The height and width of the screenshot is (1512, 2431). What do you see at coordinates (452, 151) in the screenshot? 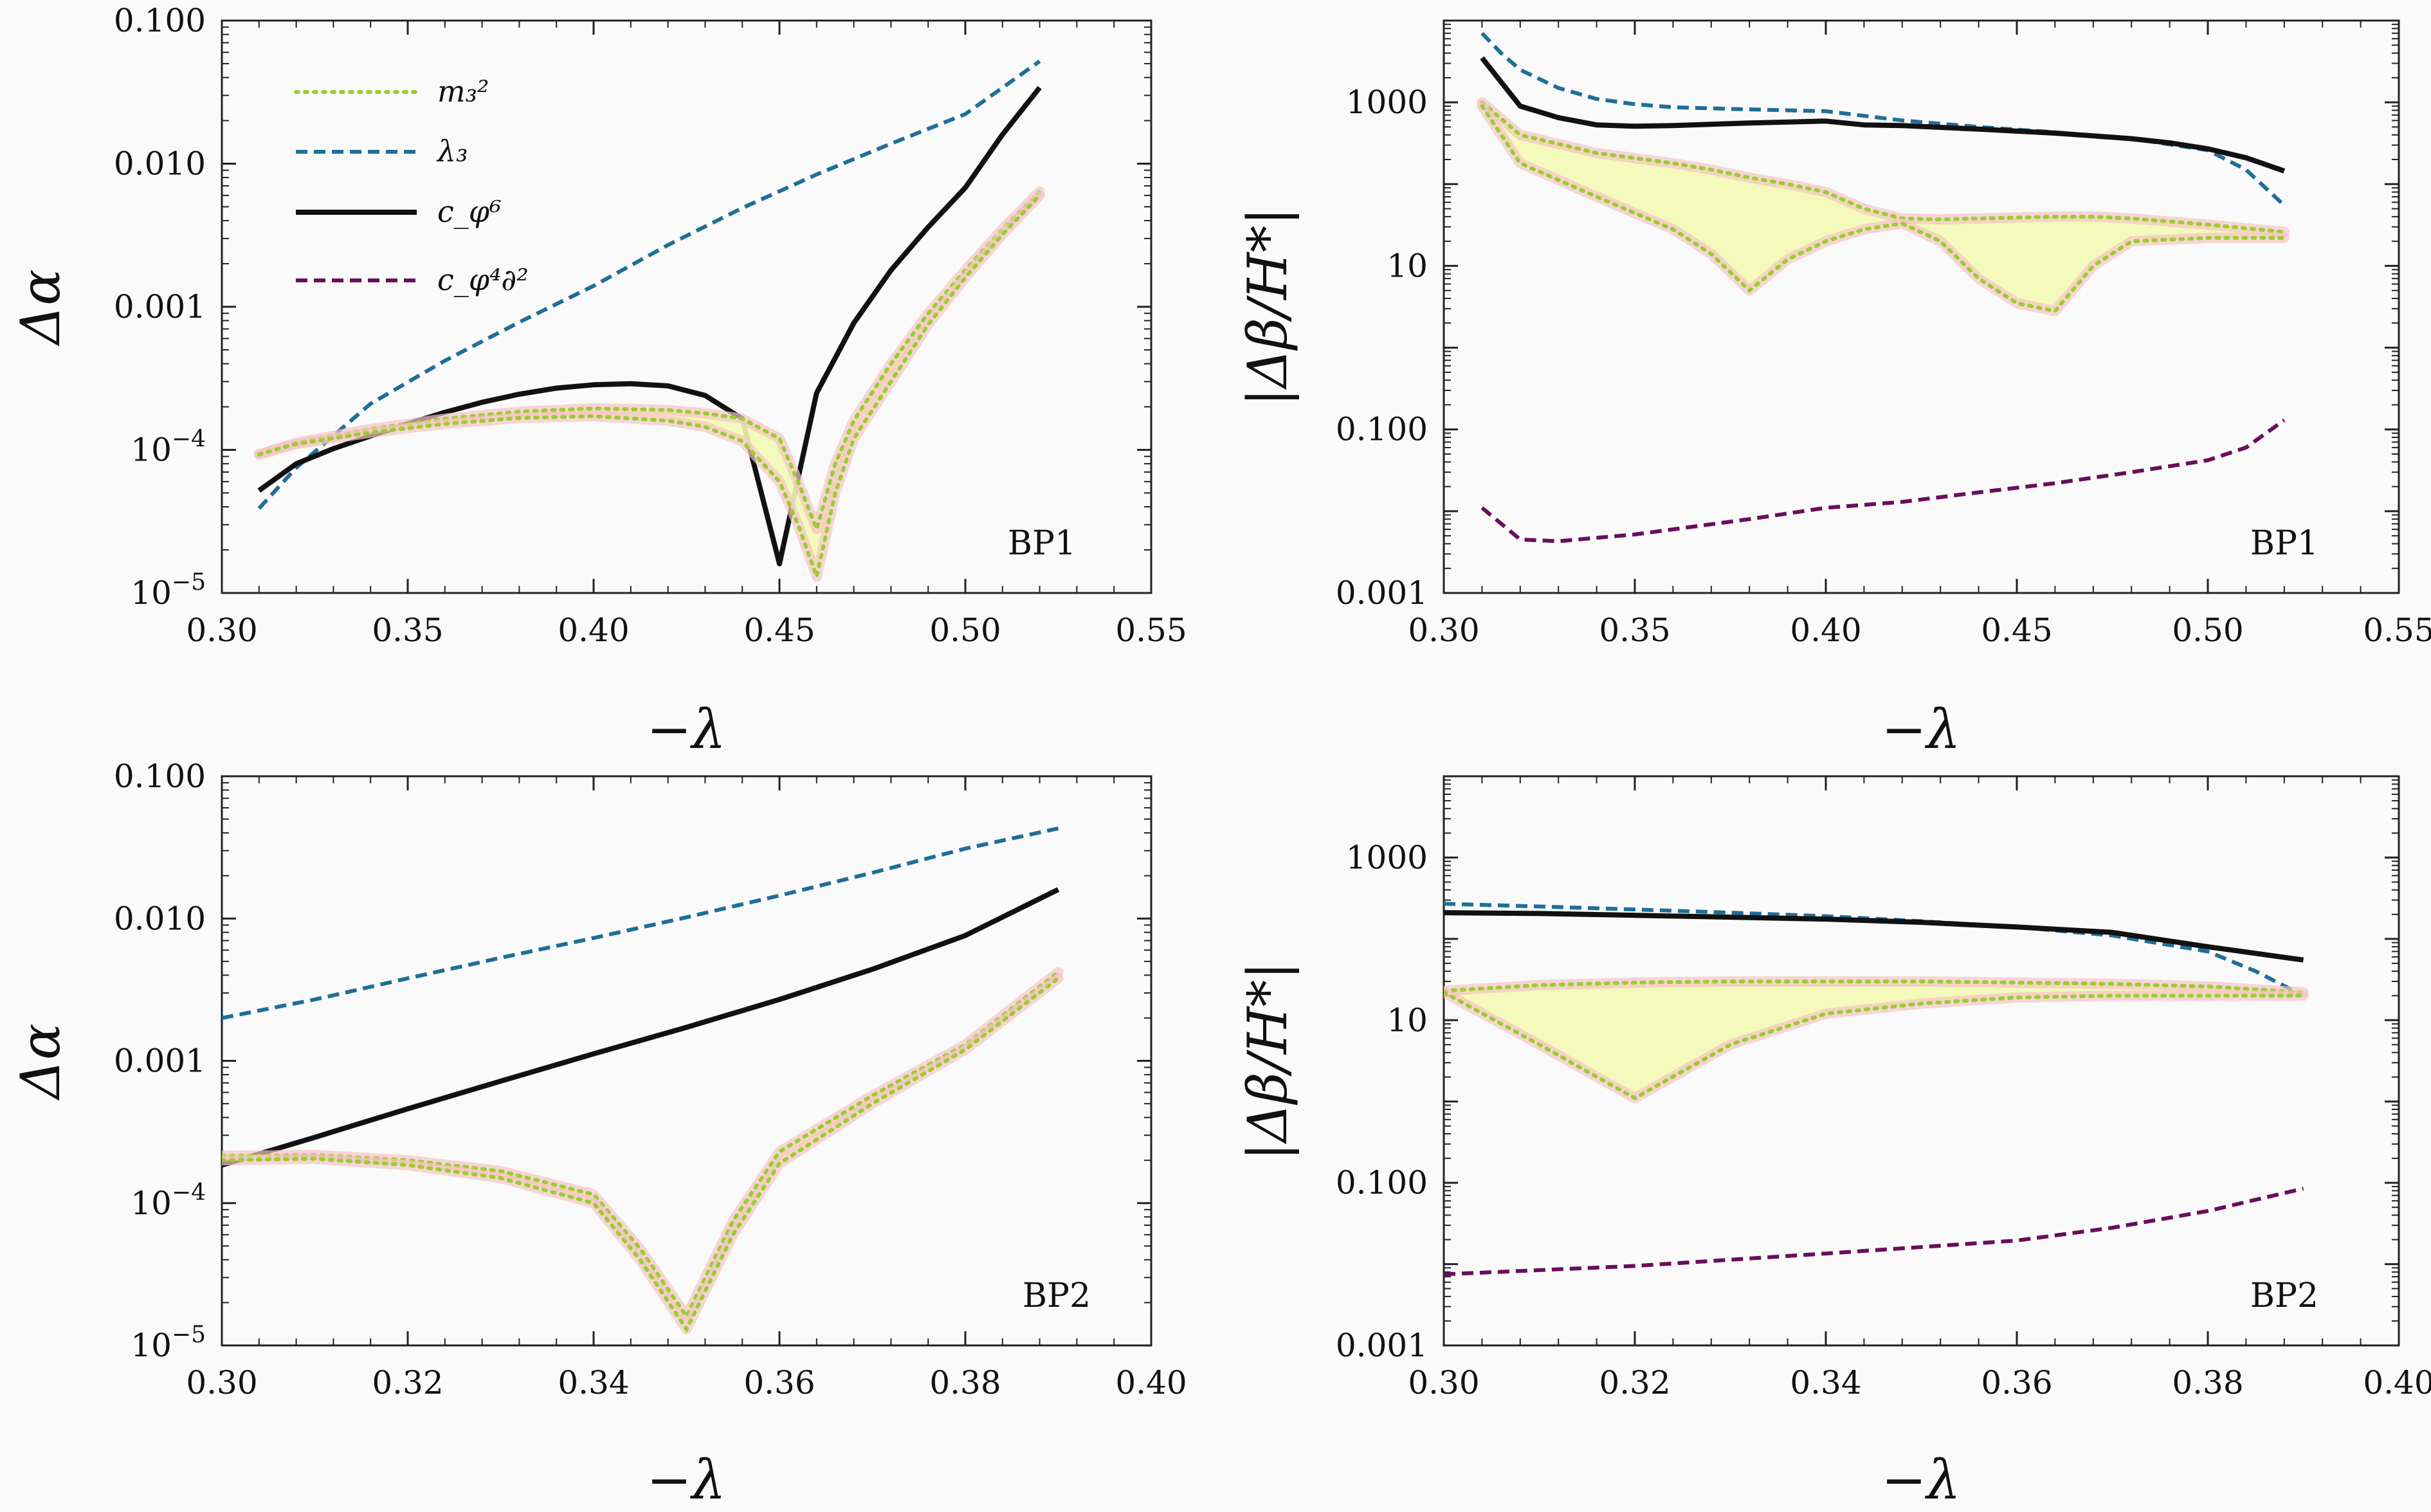
I see `legend-label-lambda3: λ₃` at bounding box center [452, 151].